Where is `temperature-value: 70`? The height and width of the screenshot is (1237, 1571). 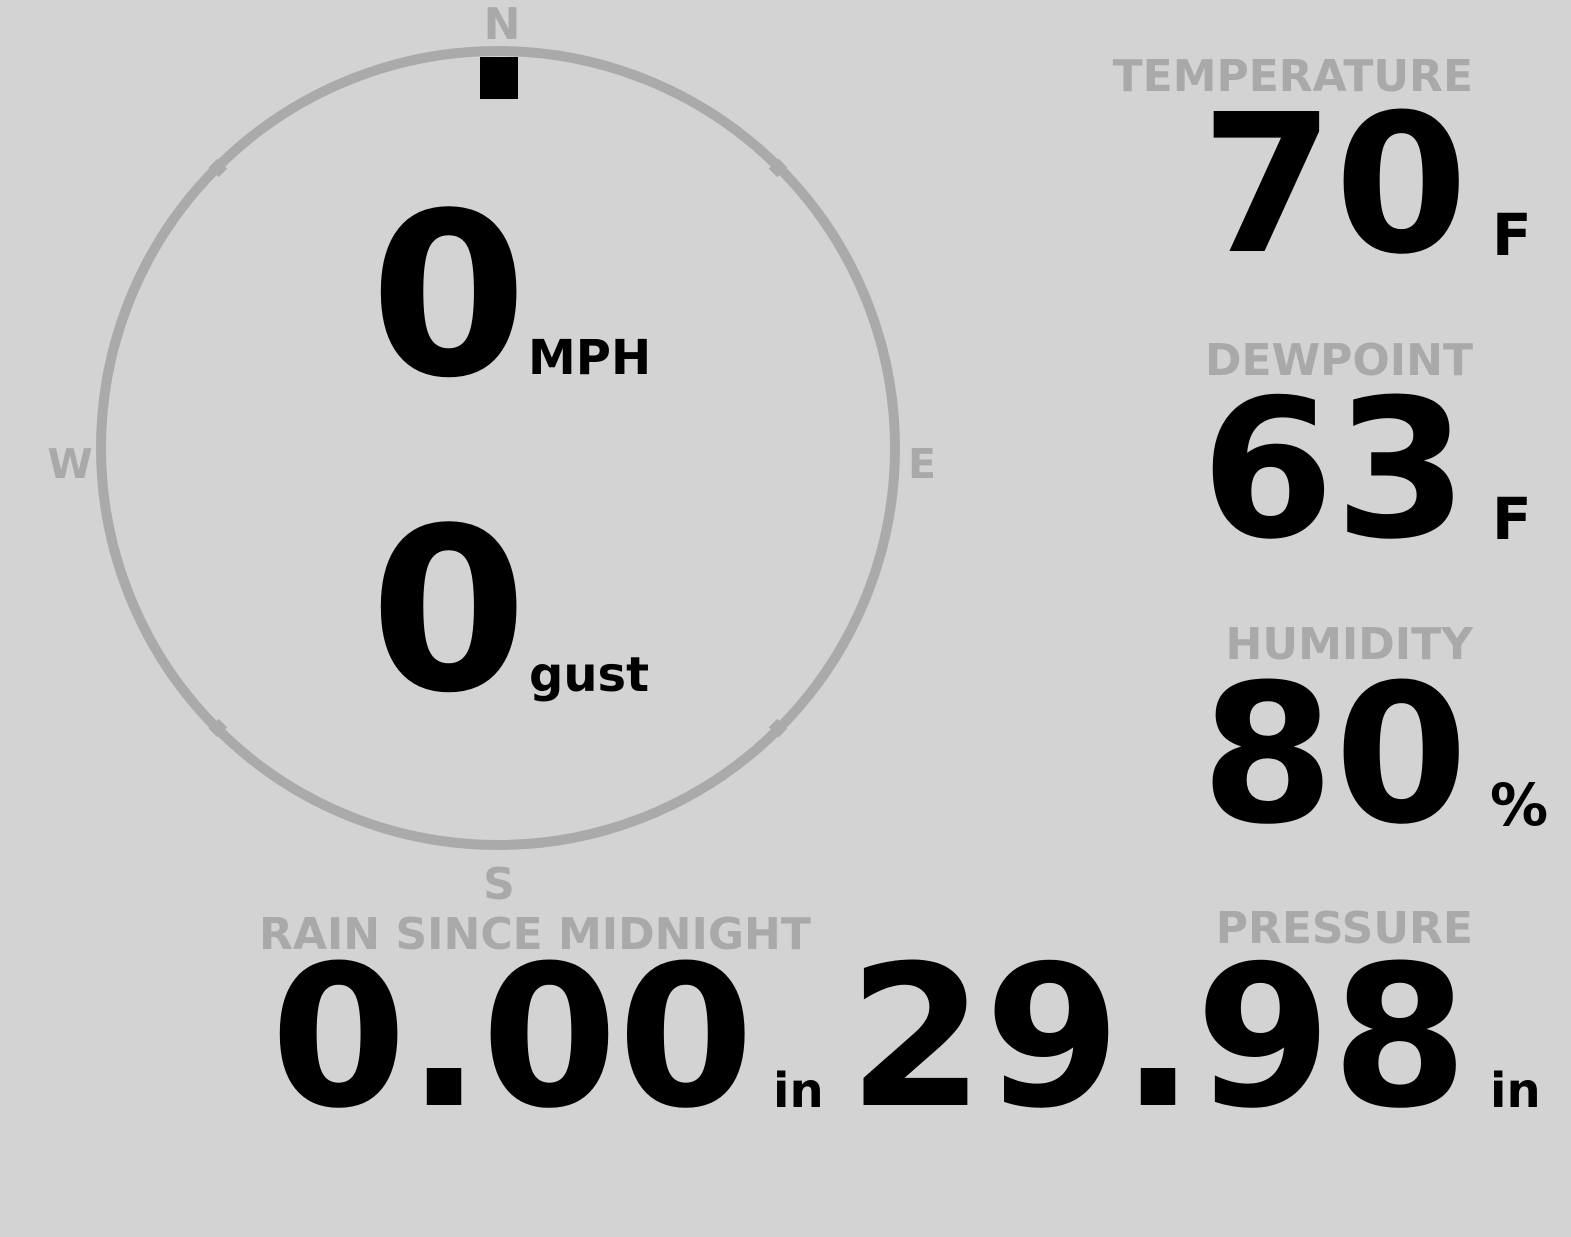
temperature-value: 70 is located at coordinates (1334, 185).